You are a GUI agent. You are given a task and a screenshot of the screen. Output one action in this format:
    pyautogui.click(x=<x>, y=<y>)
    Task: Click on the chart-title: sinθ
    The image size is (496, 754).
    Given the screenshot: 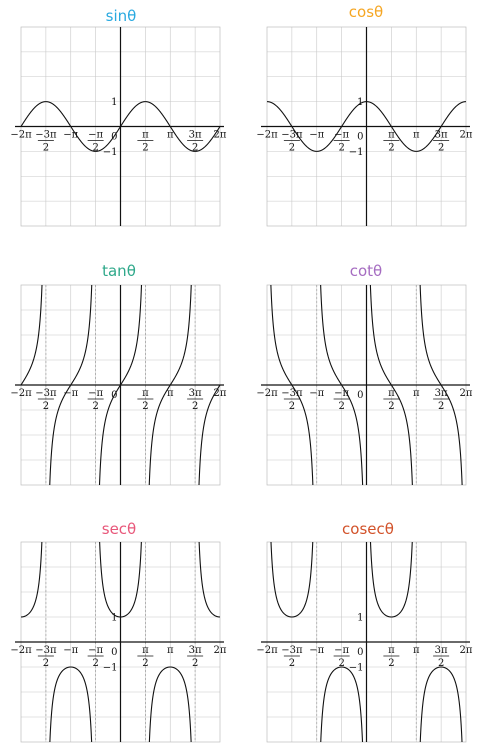 What is the action you would take?
    pyautogui.click(x=121, y=16)
    